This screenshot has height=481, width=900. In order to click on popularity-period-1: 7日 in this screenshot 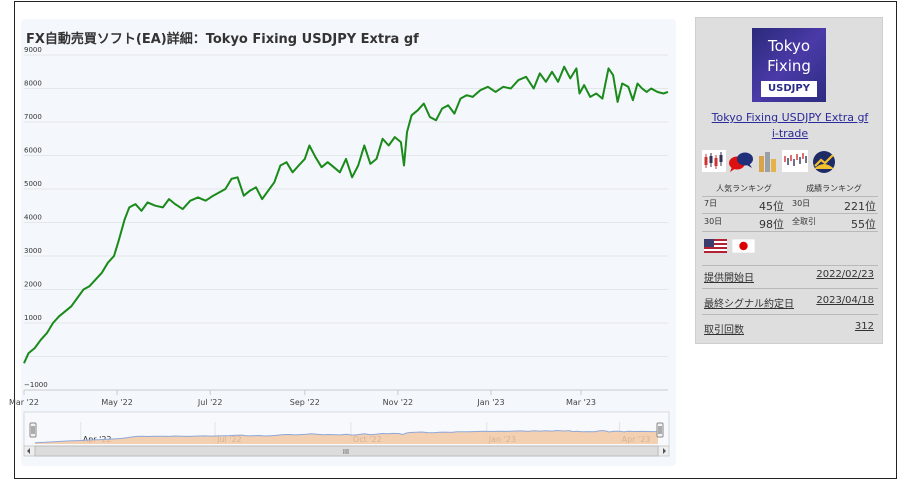, I will do `click(711, 203)`.